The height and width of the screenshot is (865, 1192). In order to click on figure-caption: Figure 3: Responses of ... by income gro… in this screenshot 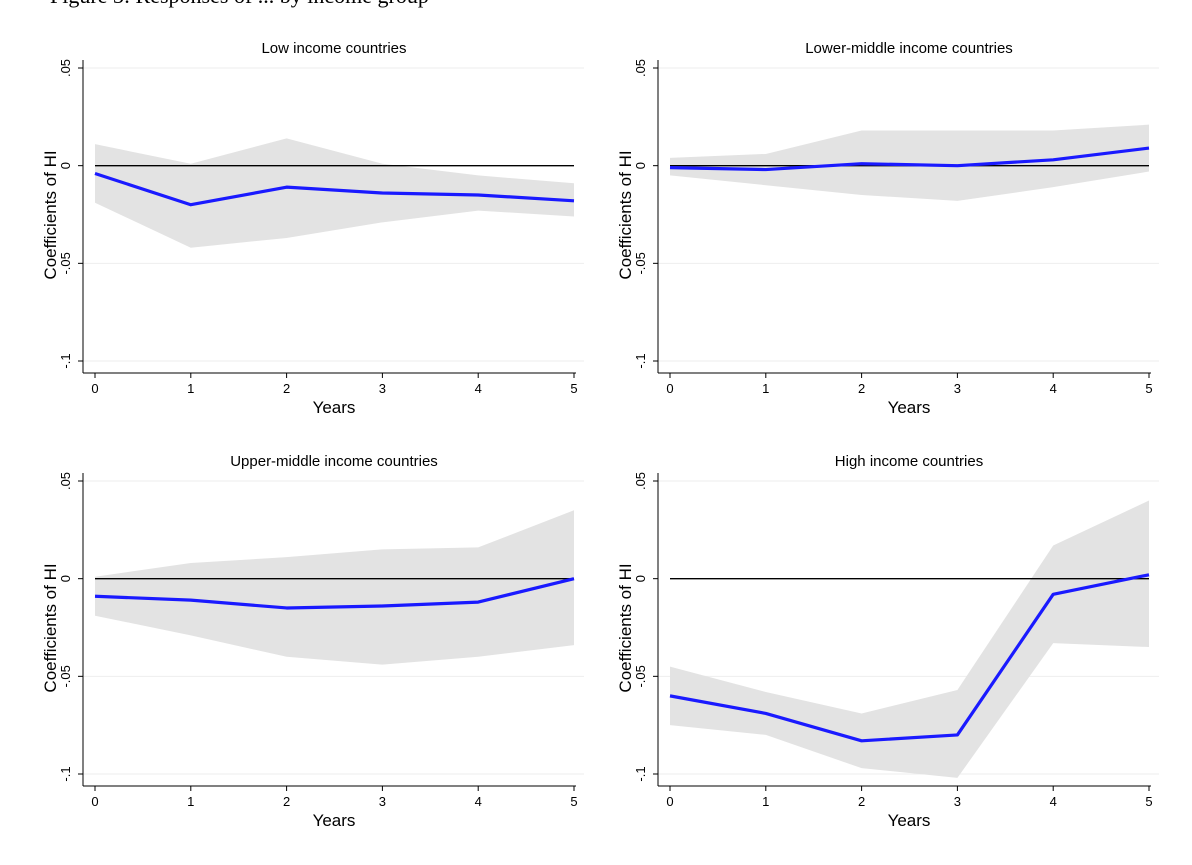, I will do `click(239, 4)`.